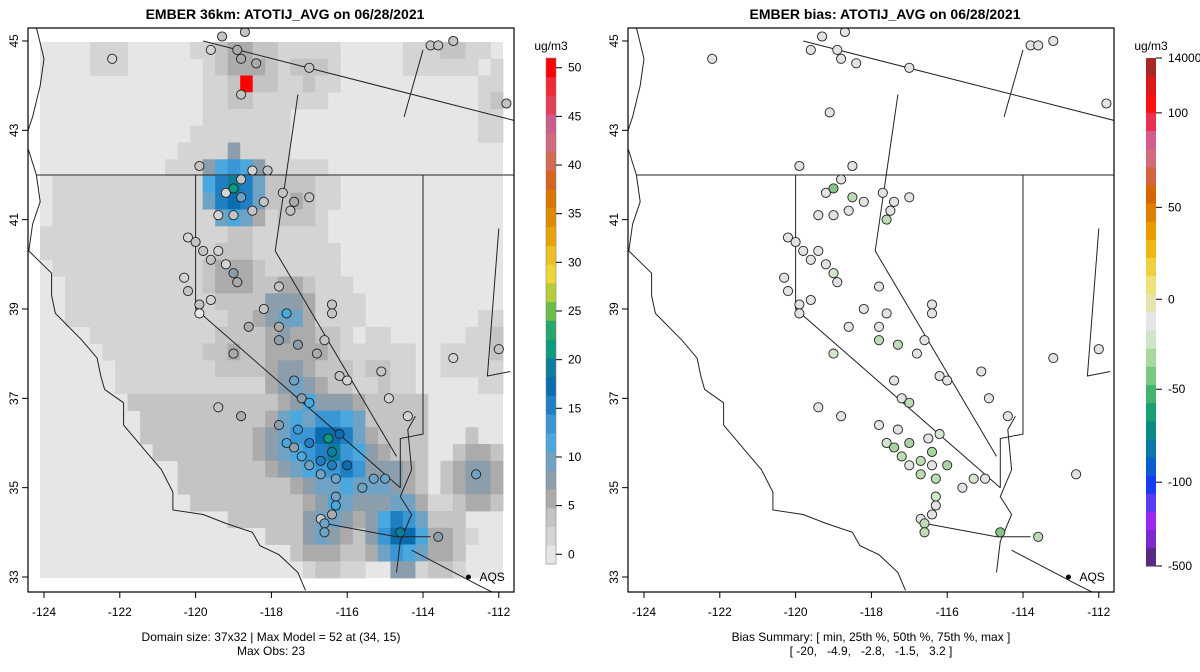 The height and width of the screenshot is (672, 1200). Describe the element at coordinates (575, 116) in the screenshot. I see `colorbar-tick-label: 45` at that location.